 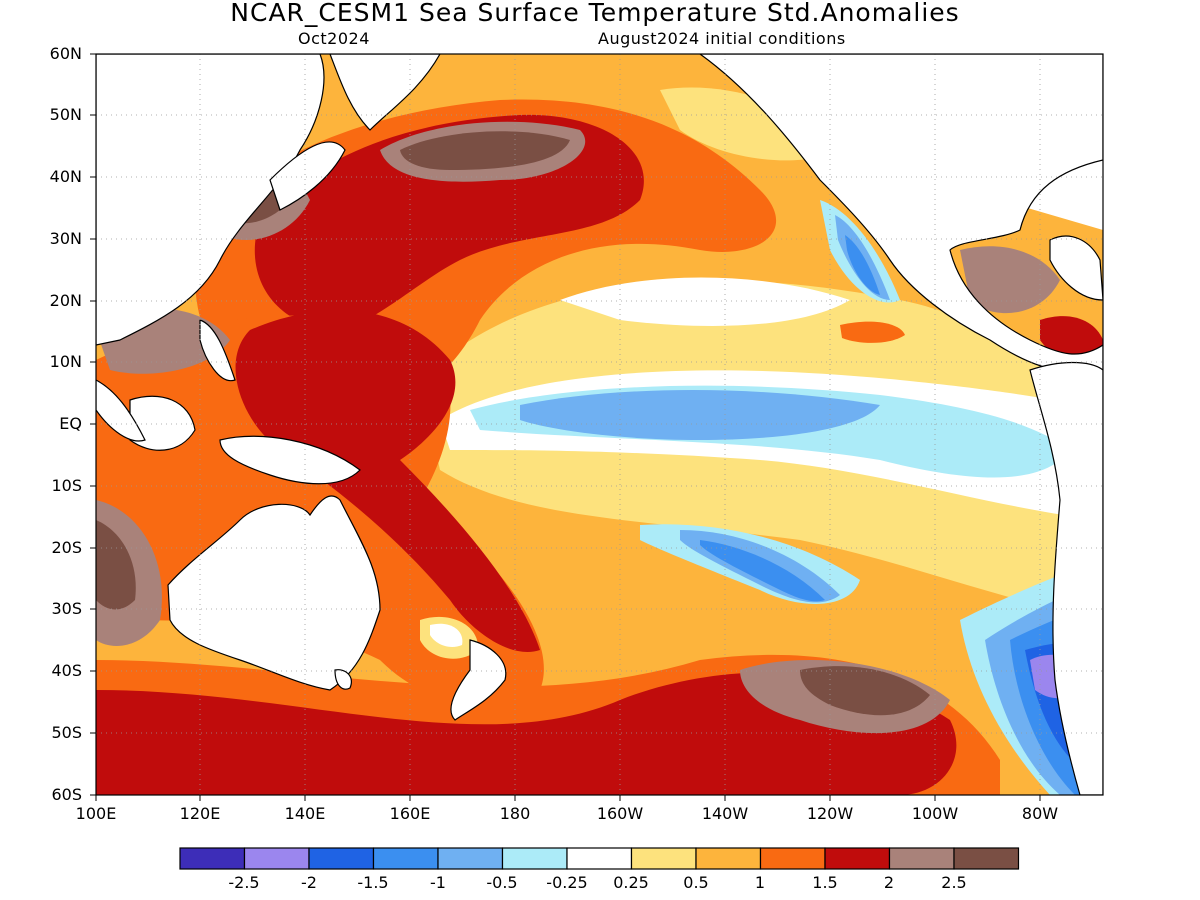 I want to click on lon-label-160e: 160E, so click(x=410, y=813).